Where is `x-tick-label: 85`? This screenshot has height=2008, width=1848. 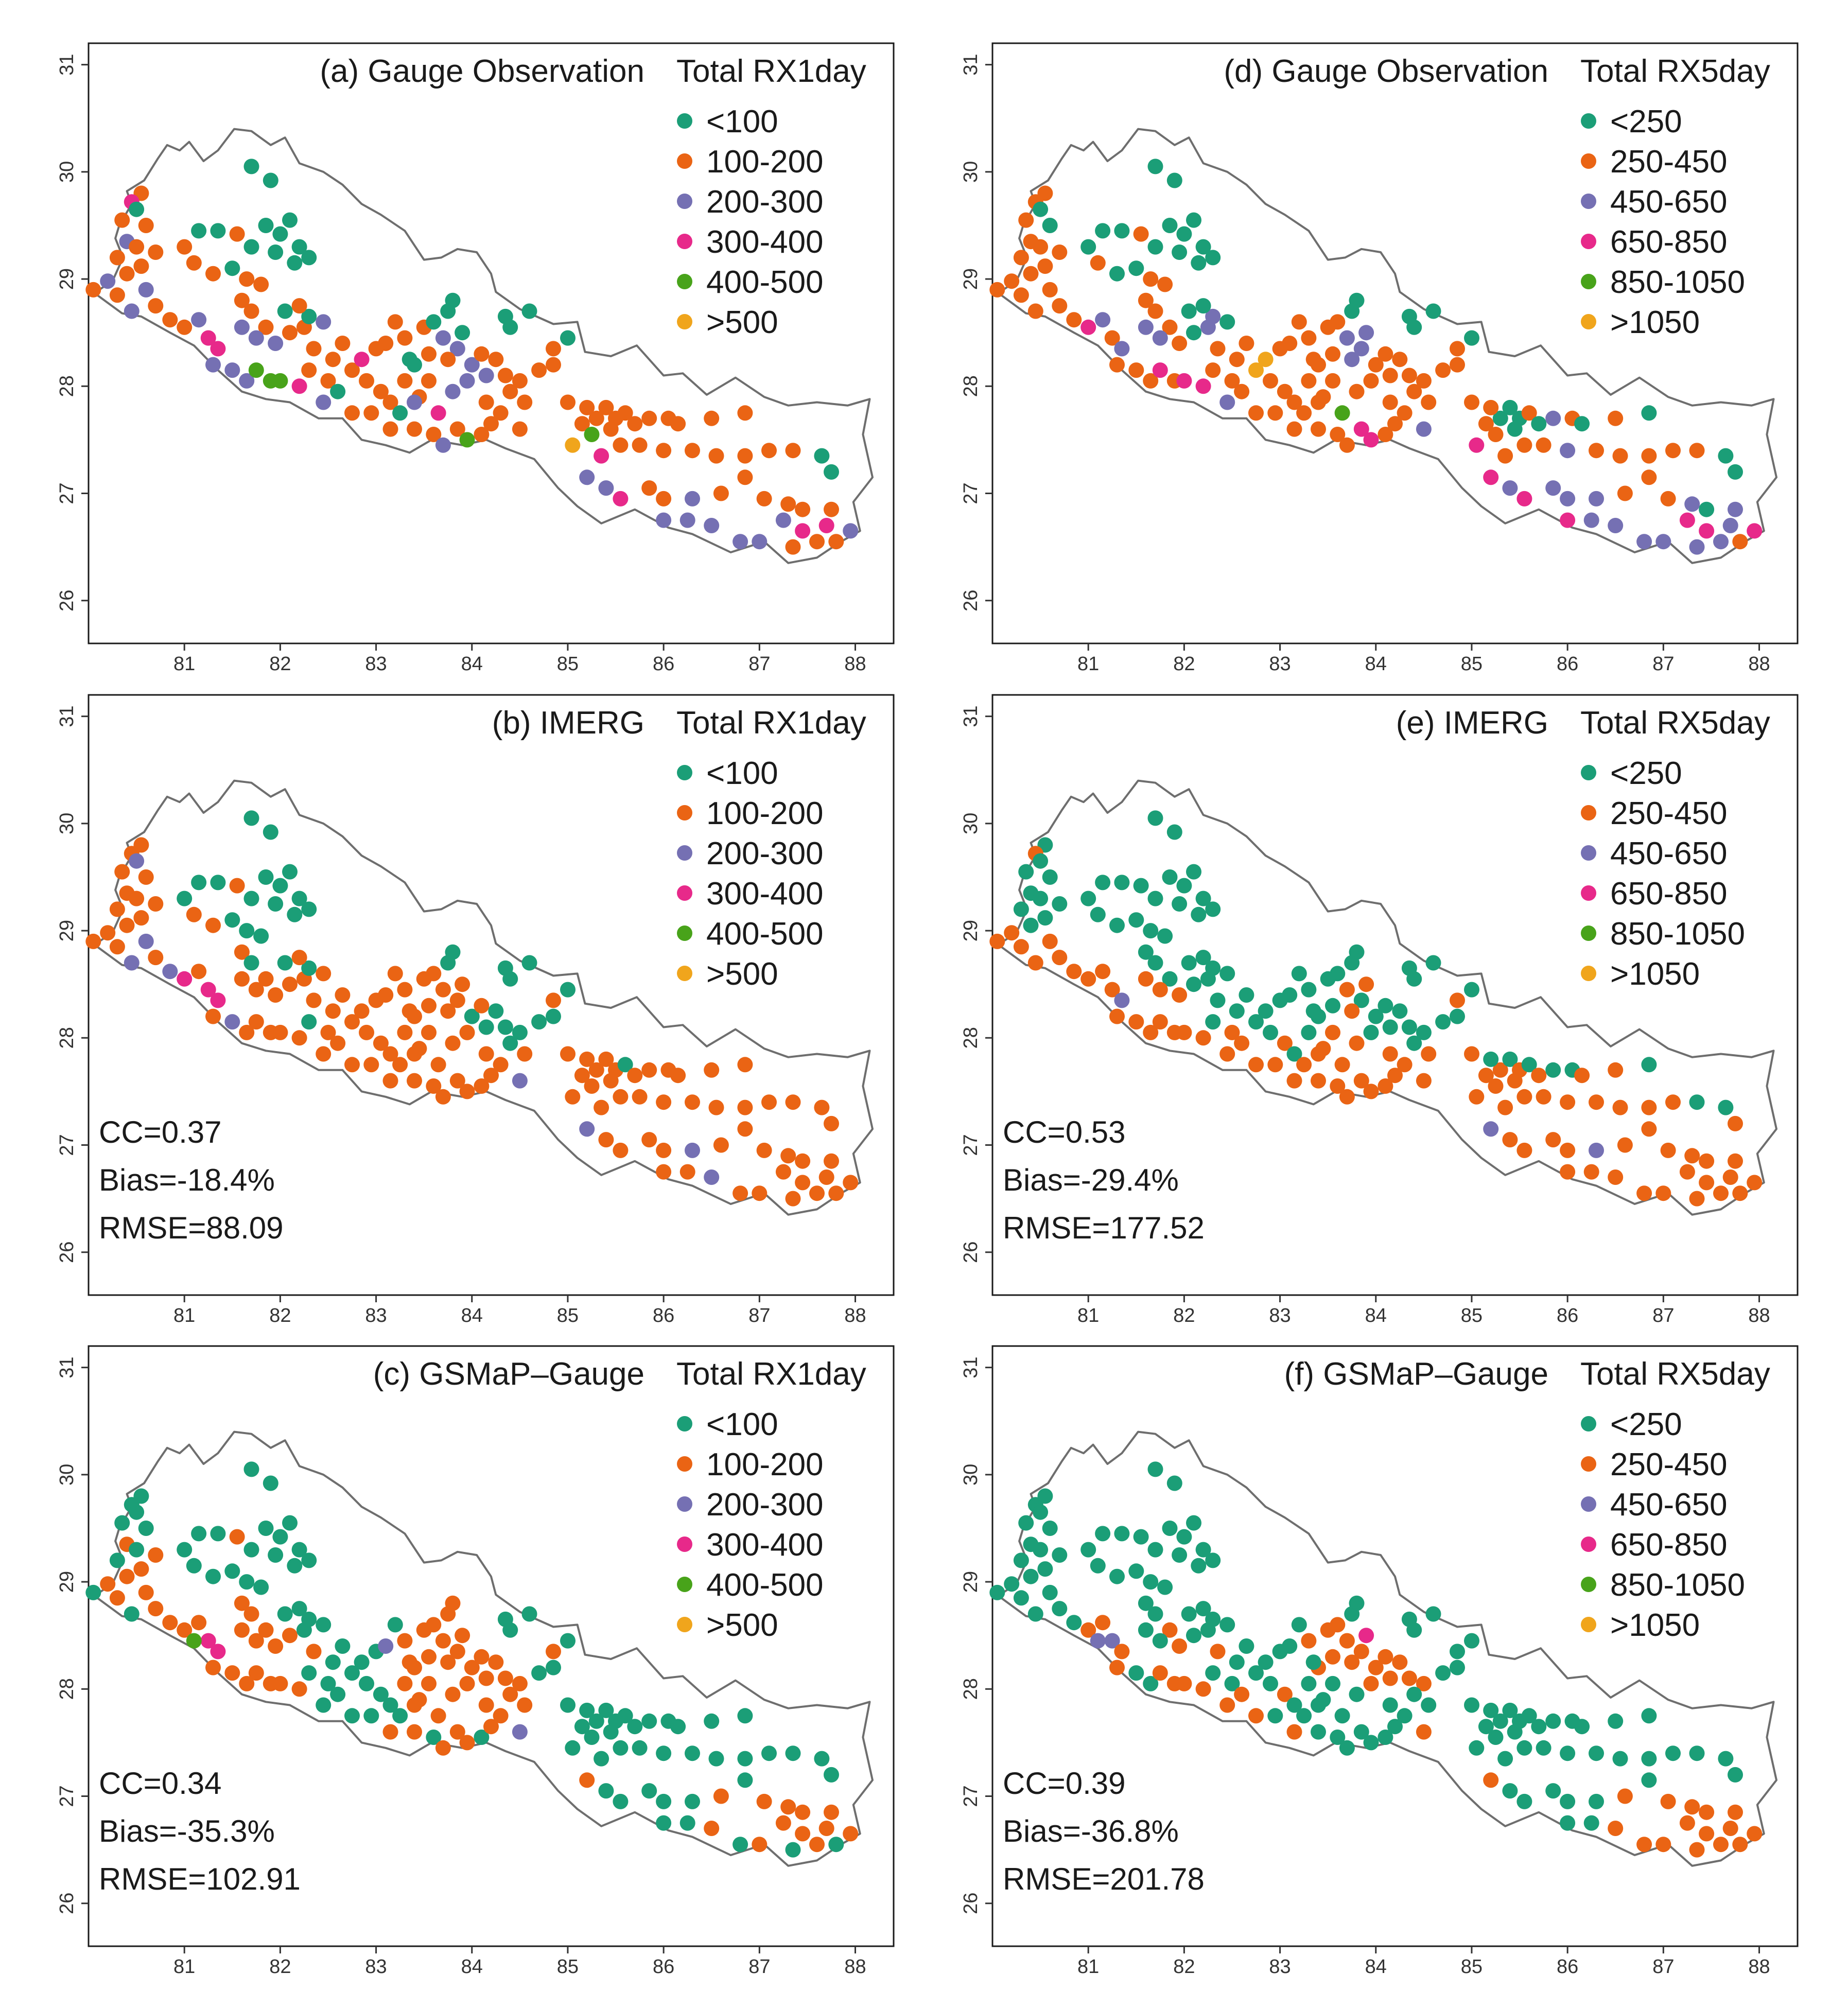 x-tick-label: 85 is located at coordinates (1472, 1315).